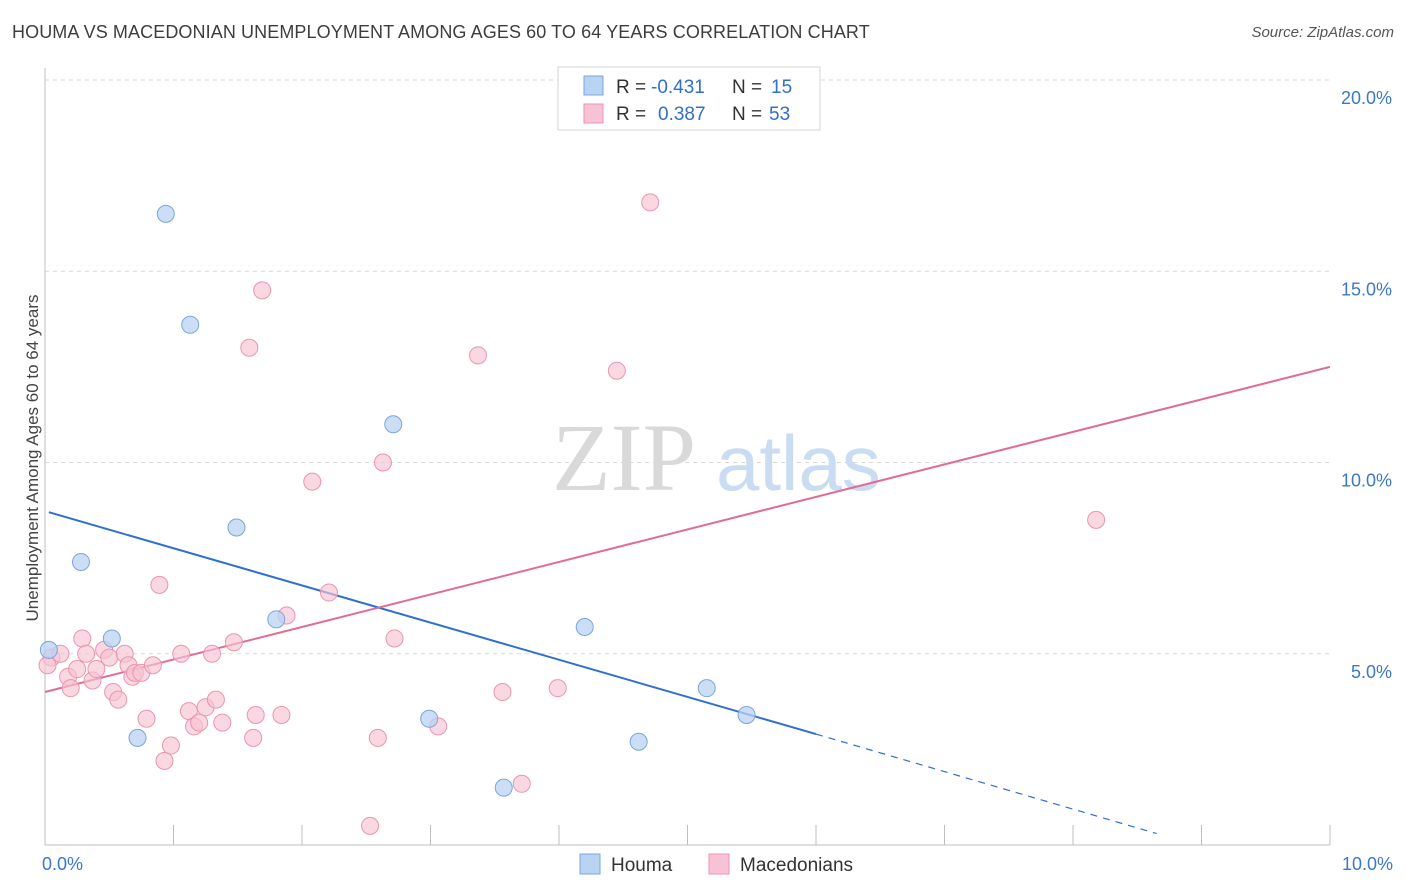  I want to click on source-label: Source: ZipAtlas.com, so click(1322, 32).